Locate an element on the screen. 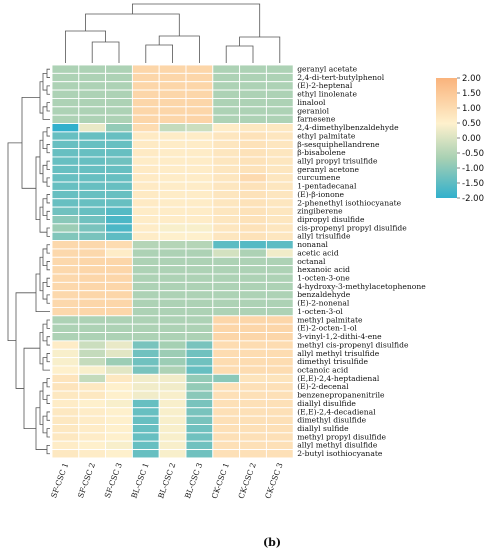 Image resolution: width=484 pixels, height=550 pixels. row-label: allyl methyl trisulfide is located at coordinates (338, 353).